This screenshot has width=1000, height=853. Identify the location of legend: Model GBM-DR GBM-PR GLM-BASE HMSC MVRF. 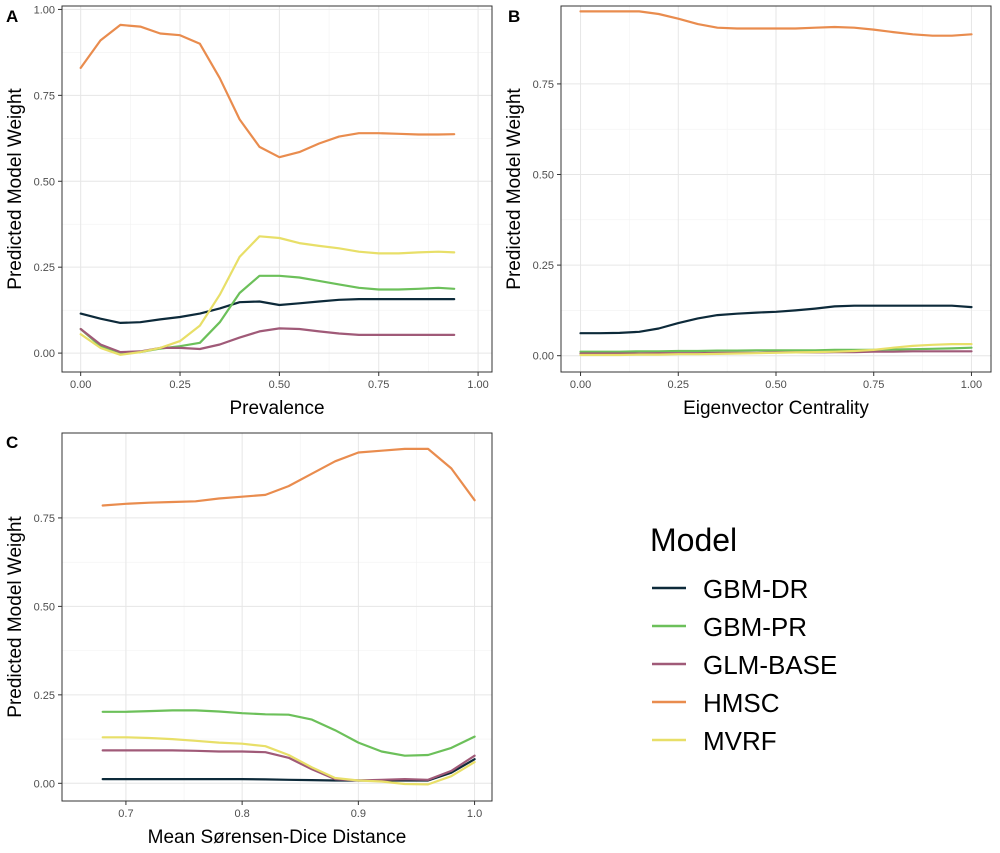
(743, 639).